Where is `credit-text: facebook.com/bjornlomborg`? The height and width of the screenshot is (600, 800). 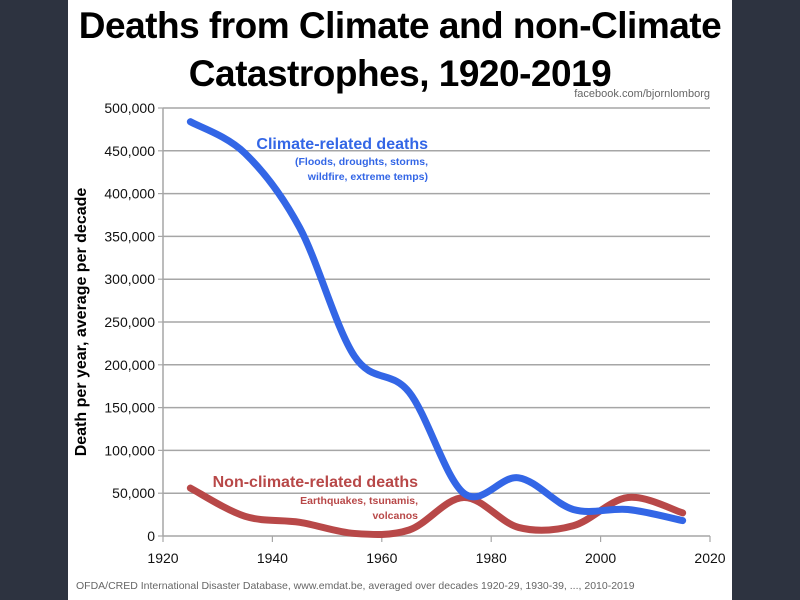
credit-text: facebook.com/bjornlomborg is located at coordinates (642, 94).